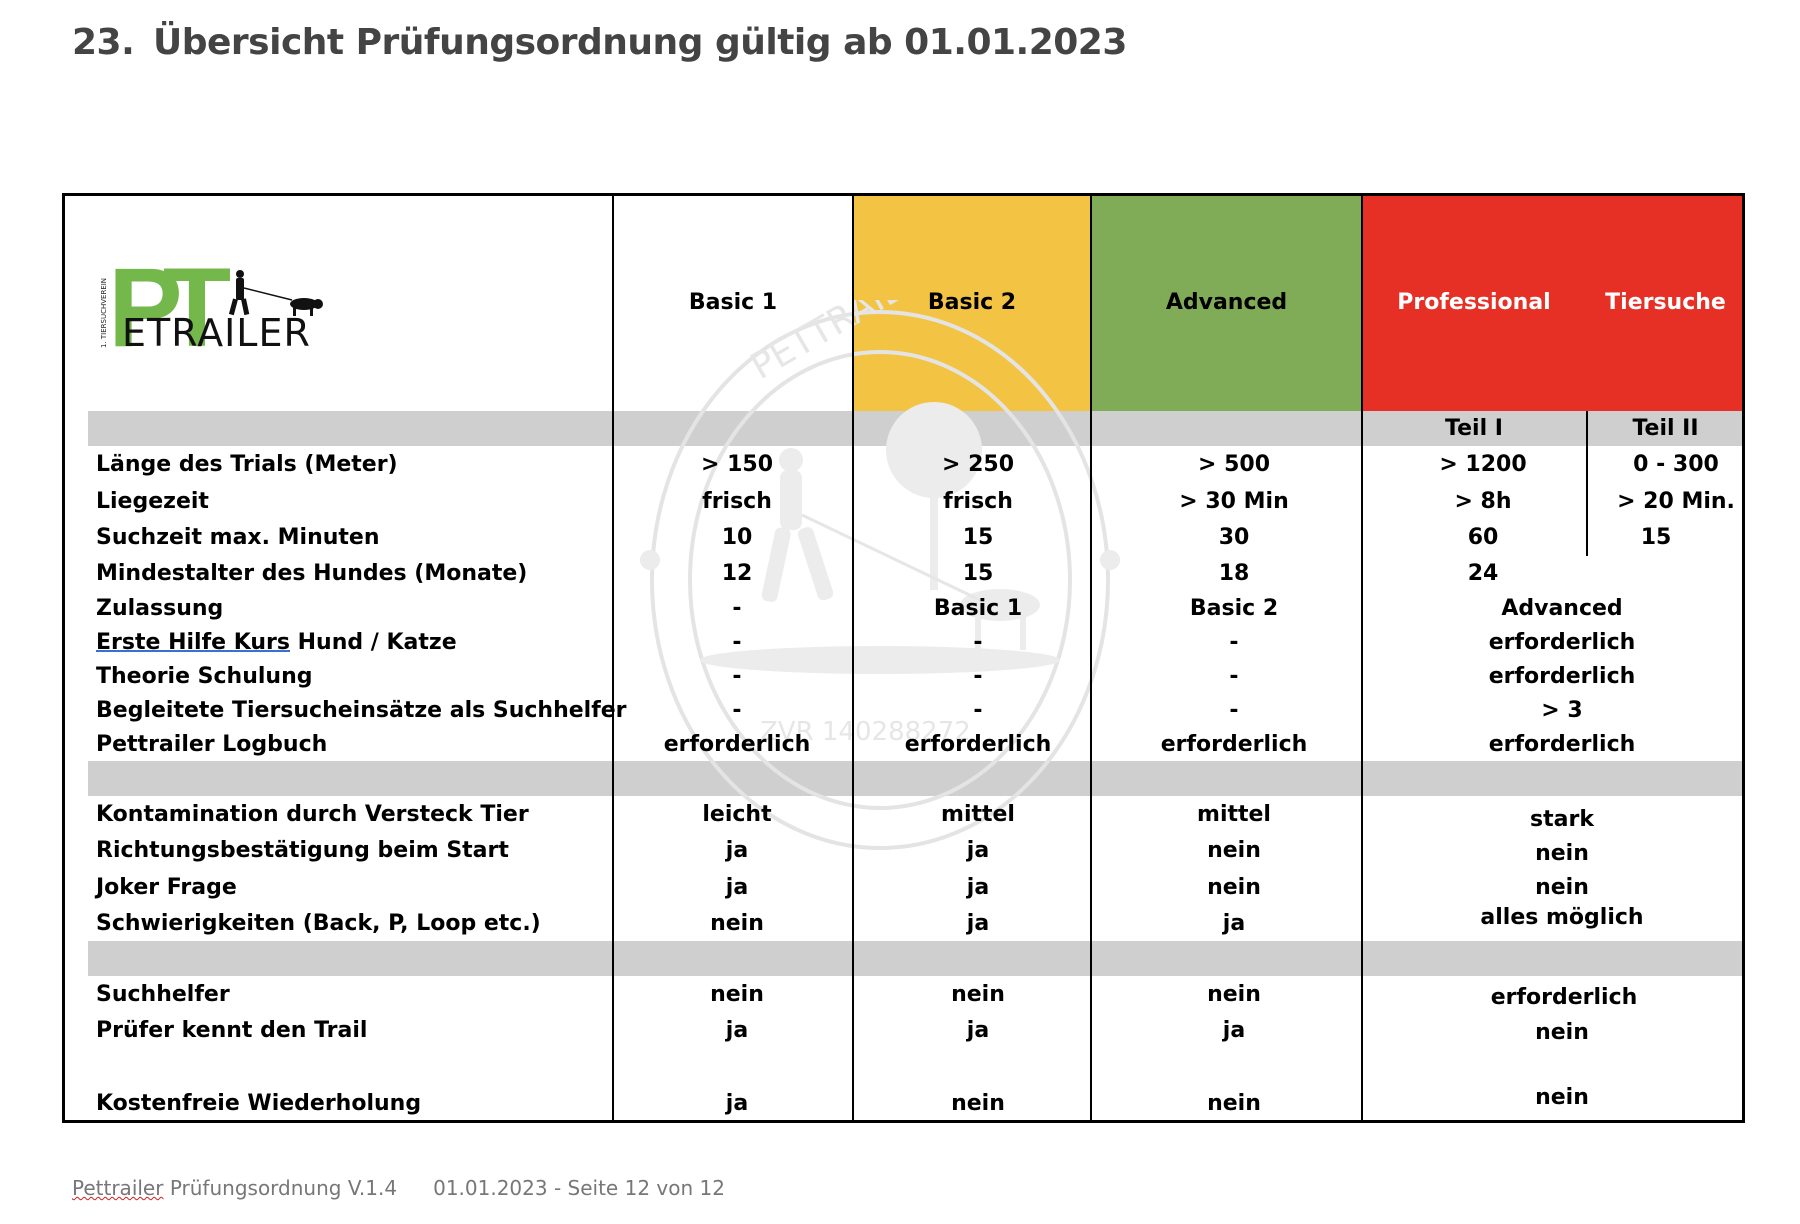 The height and width of the screenshot is (1224, 1800). Describe the element at coordinates (1474, 302) in the screenshot. I see `col-header-professional: Professional` at that location.